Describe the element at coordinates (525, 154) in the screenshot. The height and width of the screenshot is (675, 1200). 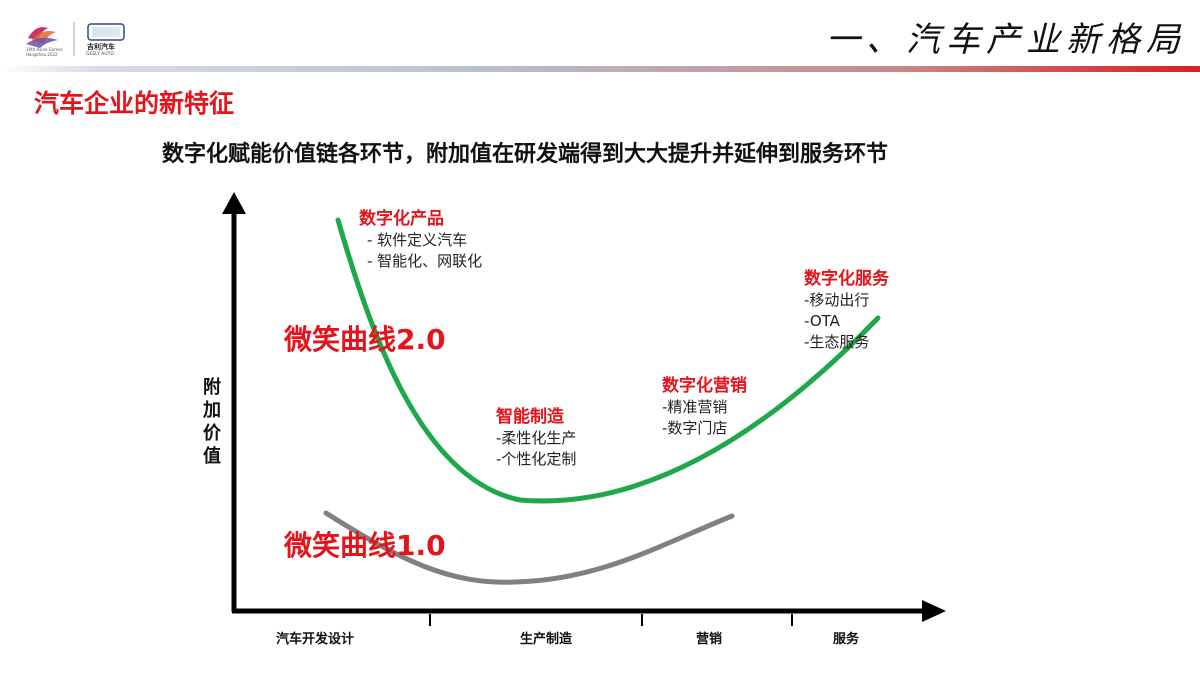
I see `slide-subtitle: 数字化赋能价值链各环节，附加值在研发端得到大大提升并延伸到服务环节` at that location.